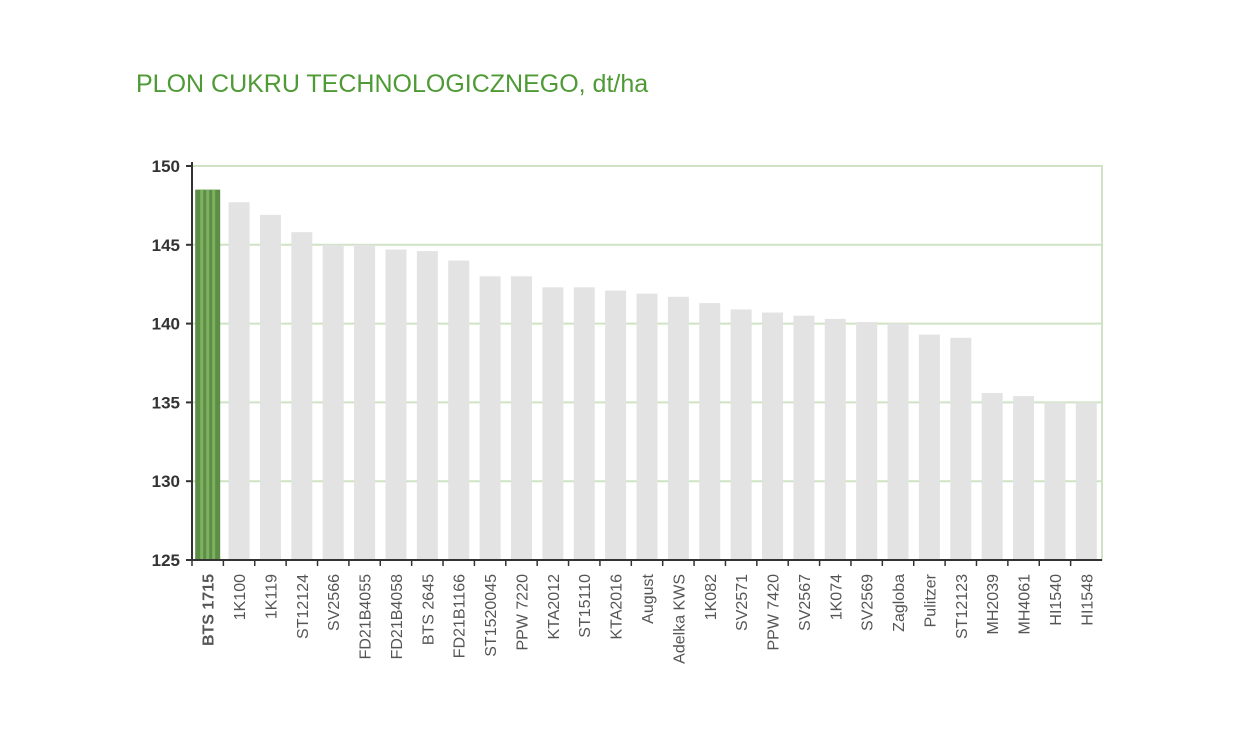 The height and width of the screenshot is (748, 1240). I want to click on chart-title: PLON CUKRU TECHNOLOGICZNEGO, dt/ha, so click(392, 84).